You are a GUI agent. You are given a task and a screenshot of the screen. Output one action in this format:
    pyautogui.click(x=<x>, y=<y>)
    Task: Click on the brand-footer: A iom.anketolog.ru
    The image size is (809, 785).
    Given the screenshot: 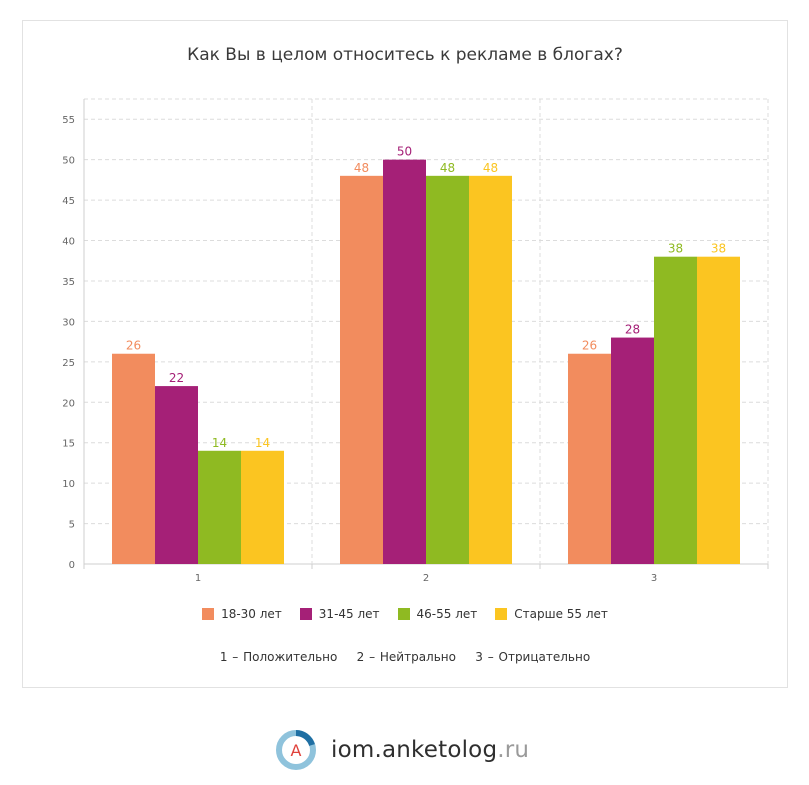 What is the action you would take?
    pyautogui.click(x=402, y=750)
    